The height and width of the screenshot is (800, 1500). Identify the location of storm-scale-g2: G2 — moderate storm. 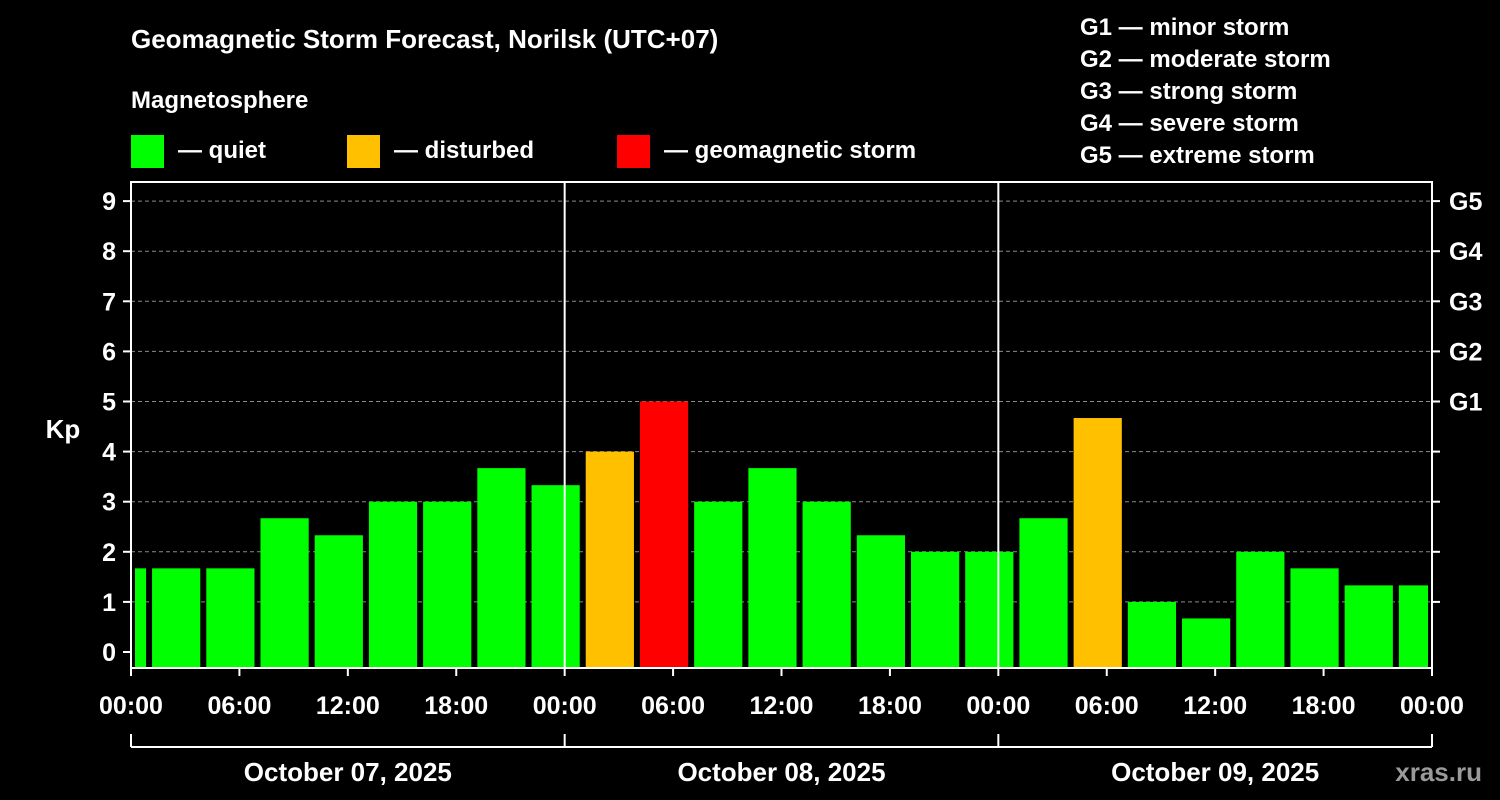
(1205, 59).